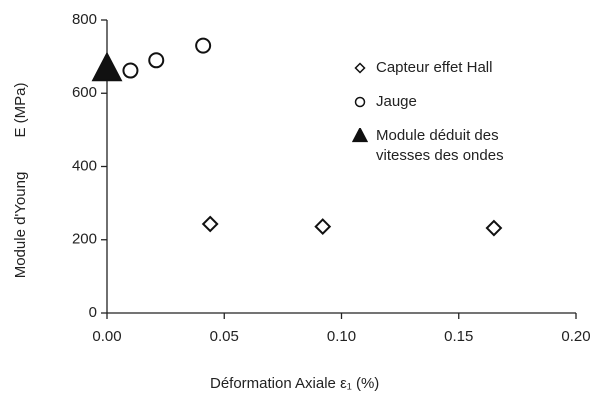 The width and height of the screenshot is (595, 401). Describe the element at coordinates (434, 67) in the screenshot. I see `legend-label: Capteur effet Hall` at that location.